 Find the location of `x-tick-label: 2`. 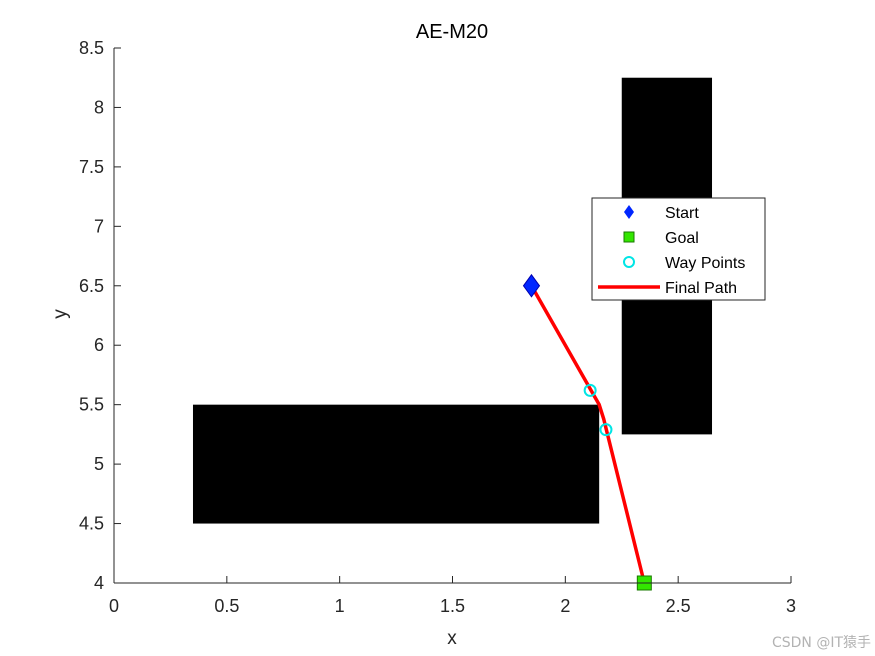

x-tick-label: 2 is located at coordinates (565, 606).